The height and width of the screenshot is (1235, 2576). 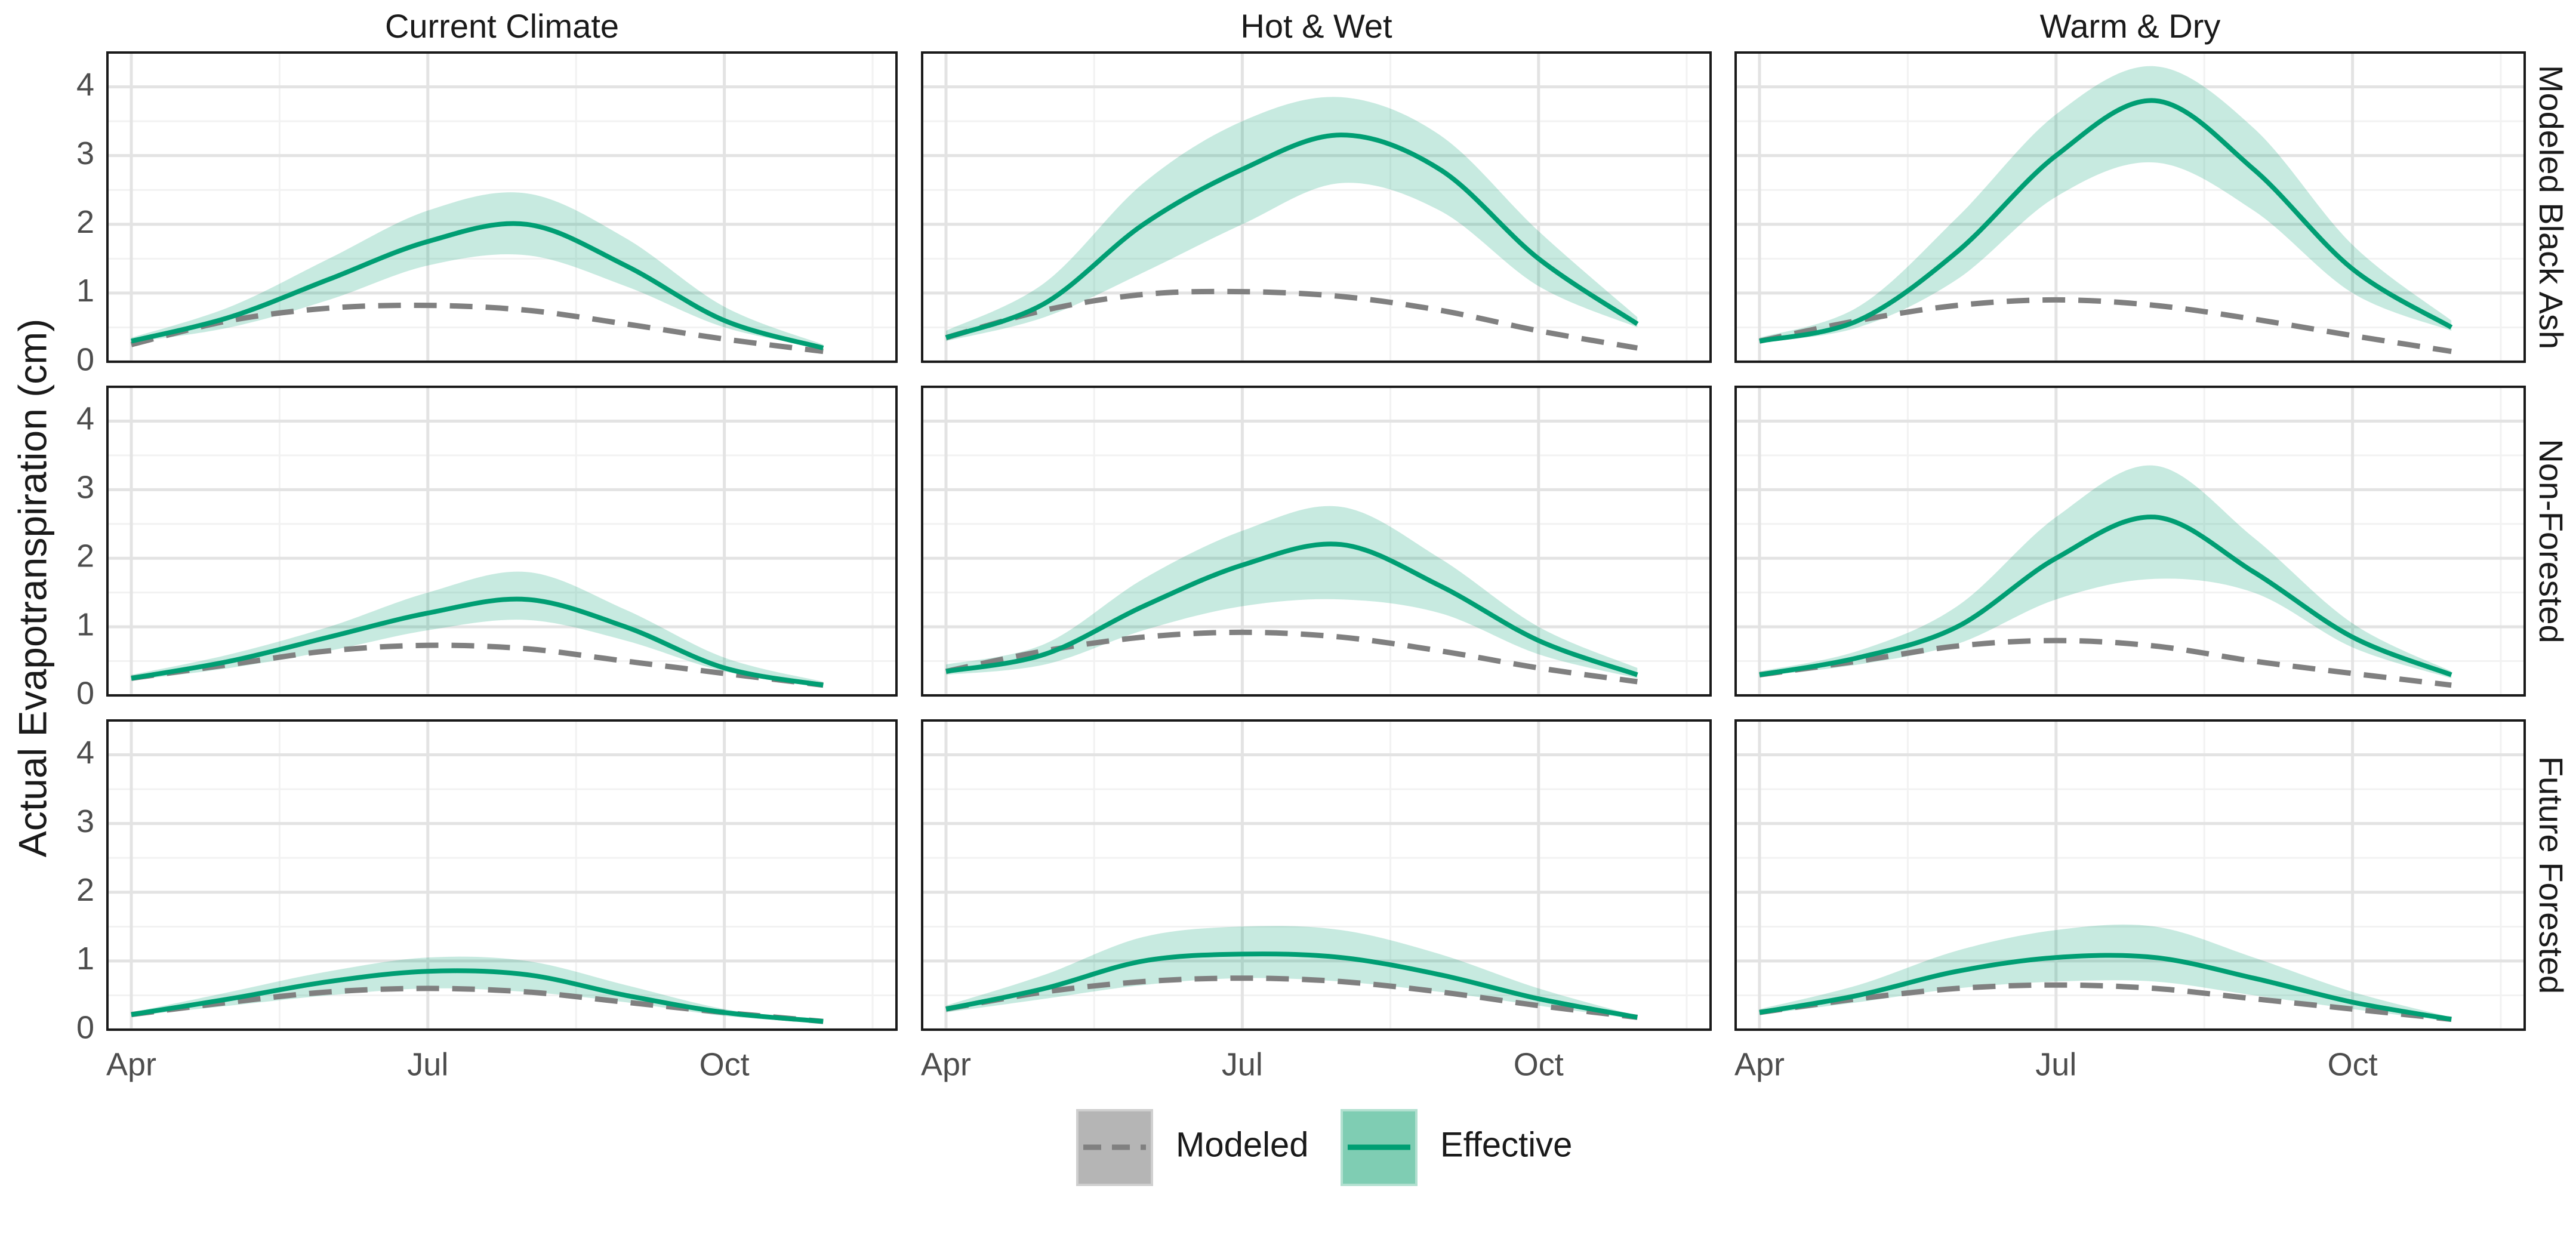 What do you see at coordinates (2130, 26) in the screenshot?
I see `column-title-warm-and-dry: Warm & Dry` at bounding box center [2130, 26].